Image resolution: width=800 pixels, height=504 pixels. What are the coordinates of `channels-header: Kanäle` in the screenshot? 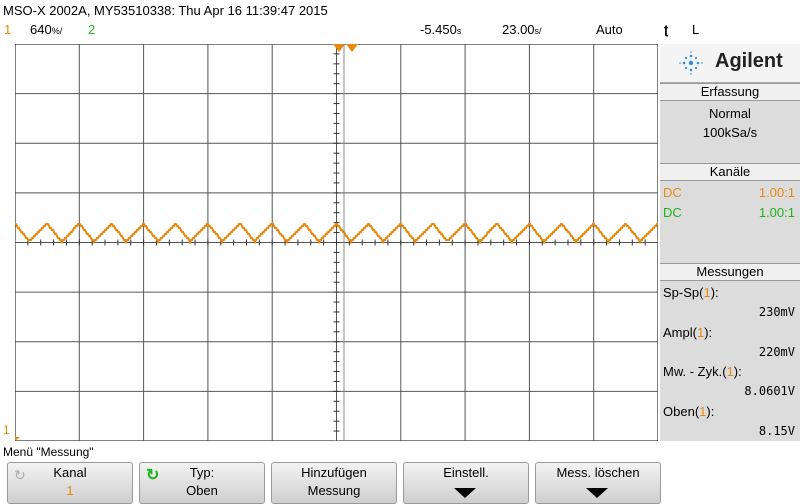 It's located at (730, 172).